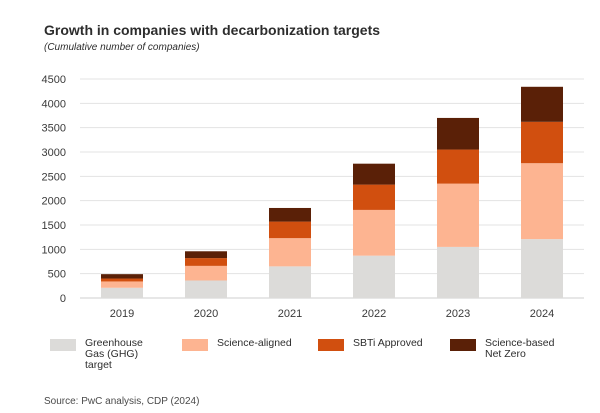 The width and height of the screenshot is (600, 413). I want to click on legend-item: SBTi Approved, so click(370, 344).